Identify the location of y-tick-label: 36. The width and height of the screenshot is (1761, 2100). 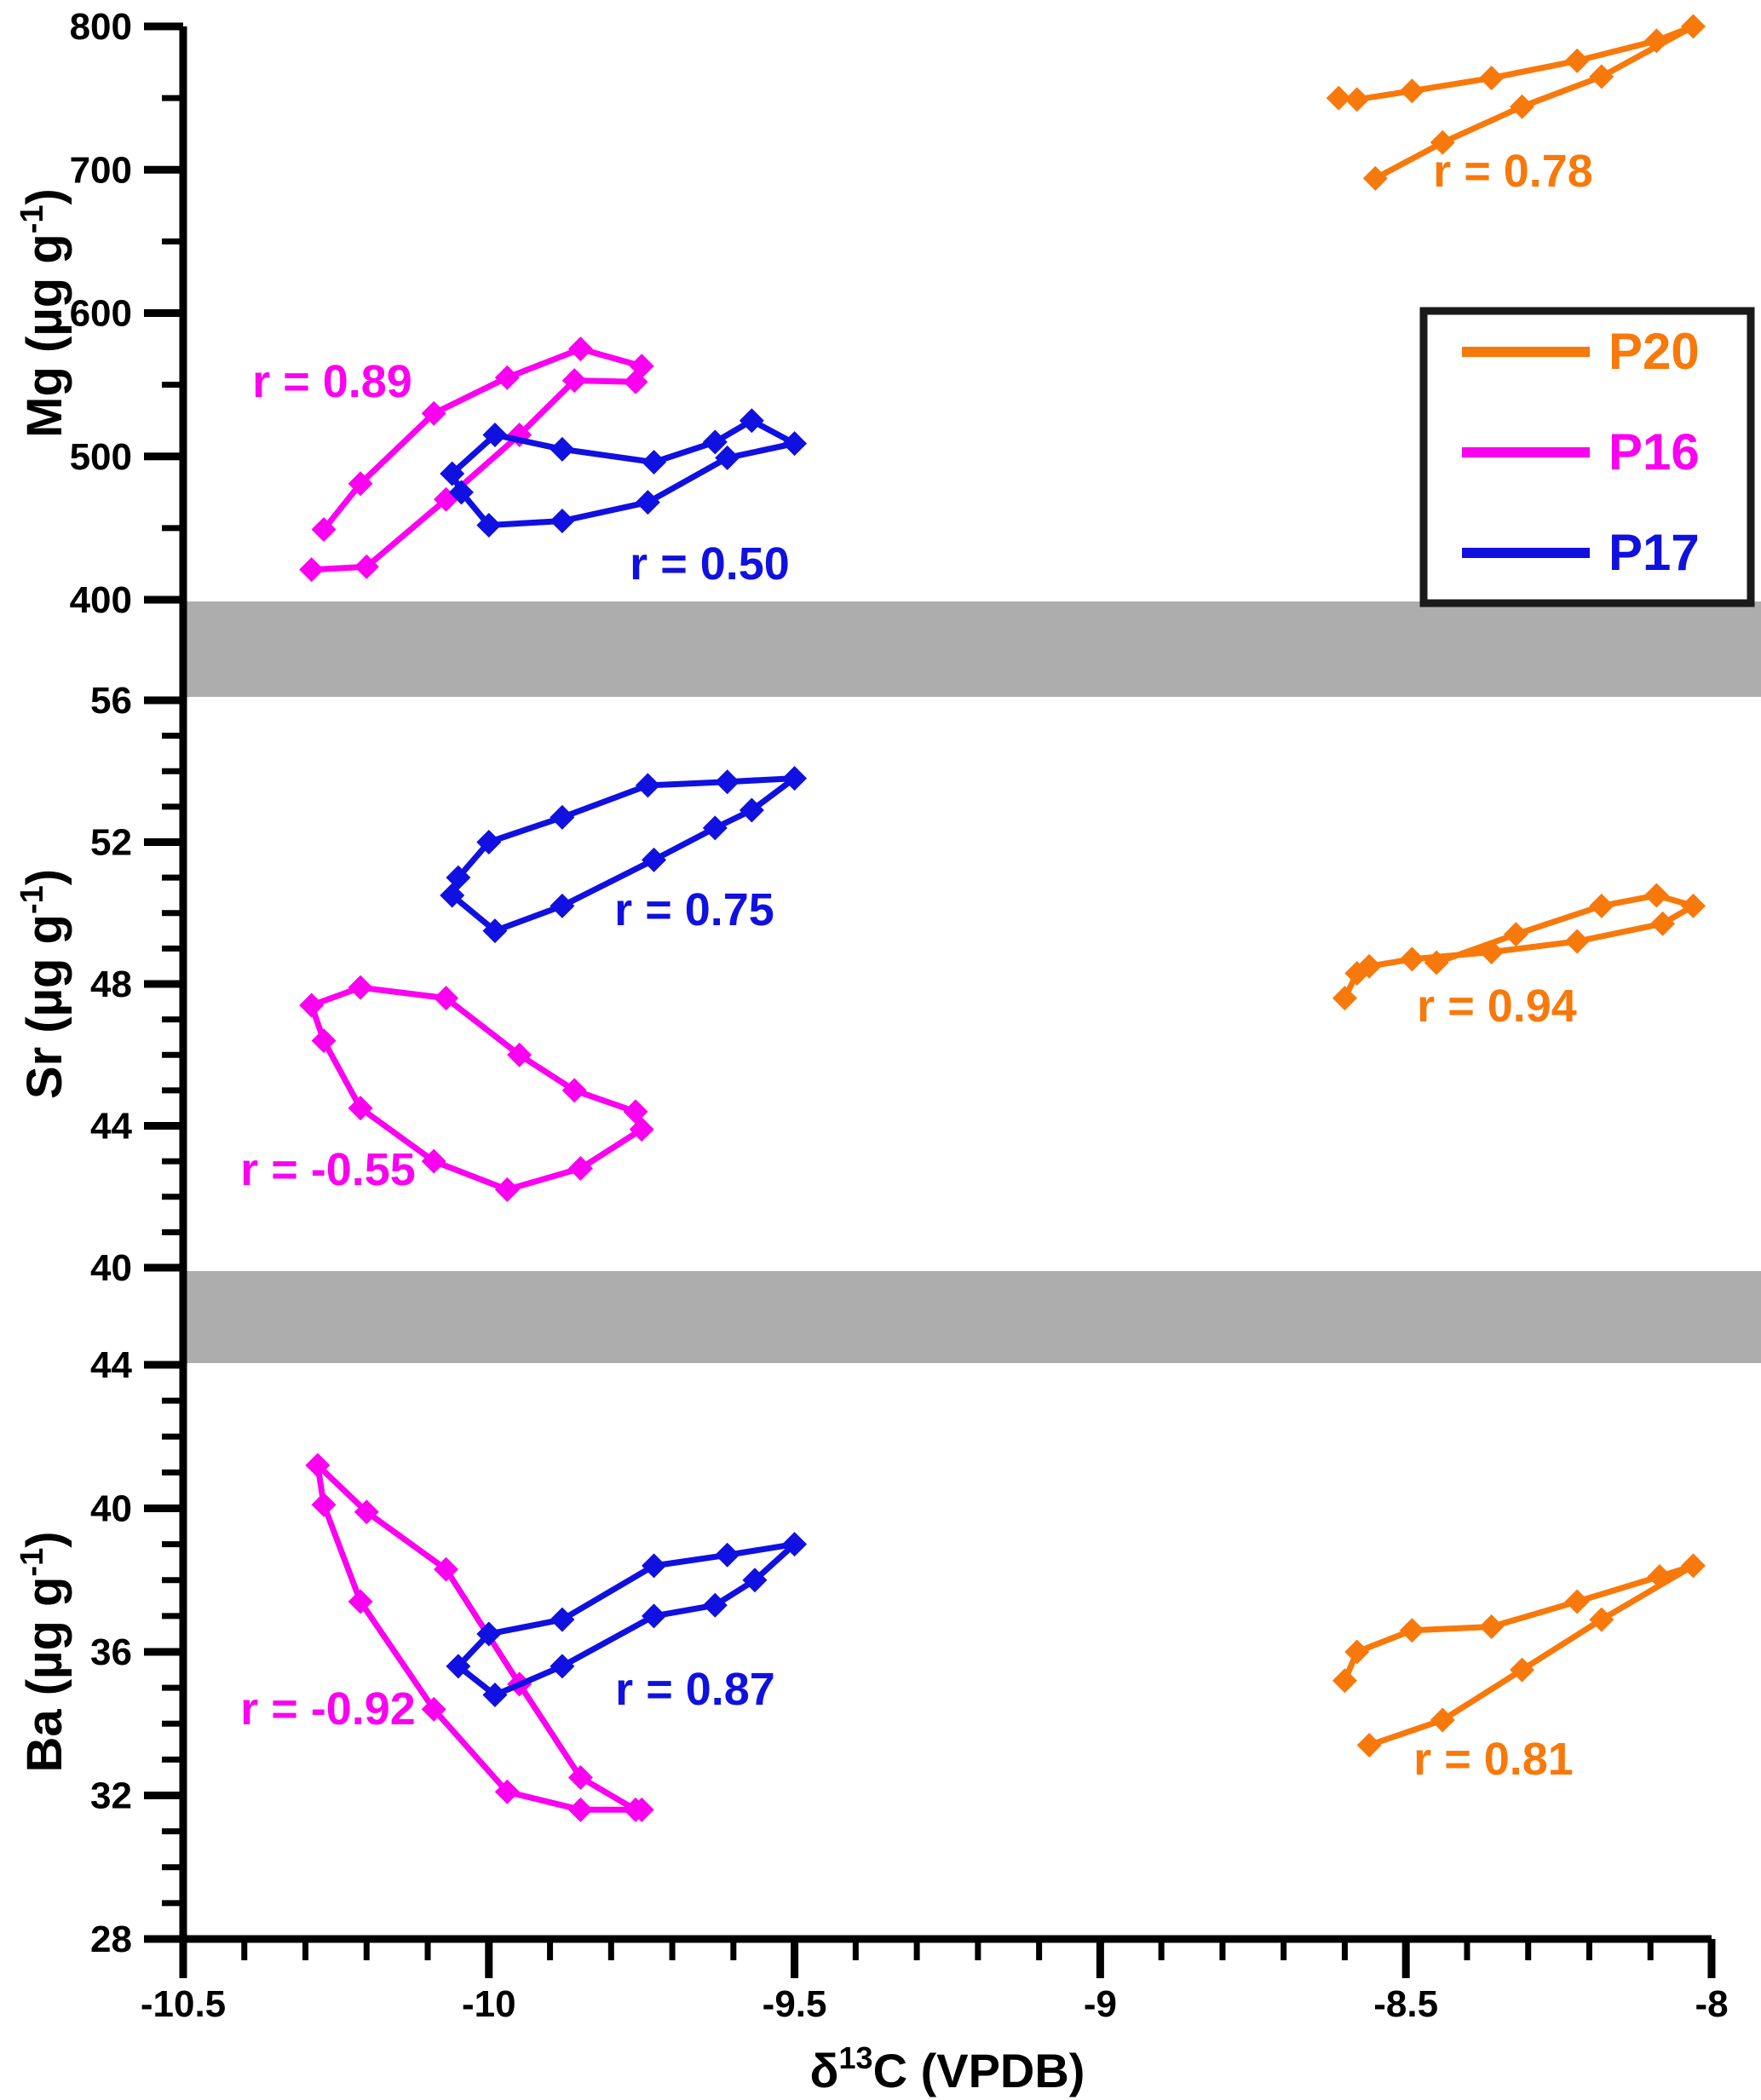
(111, 1652).